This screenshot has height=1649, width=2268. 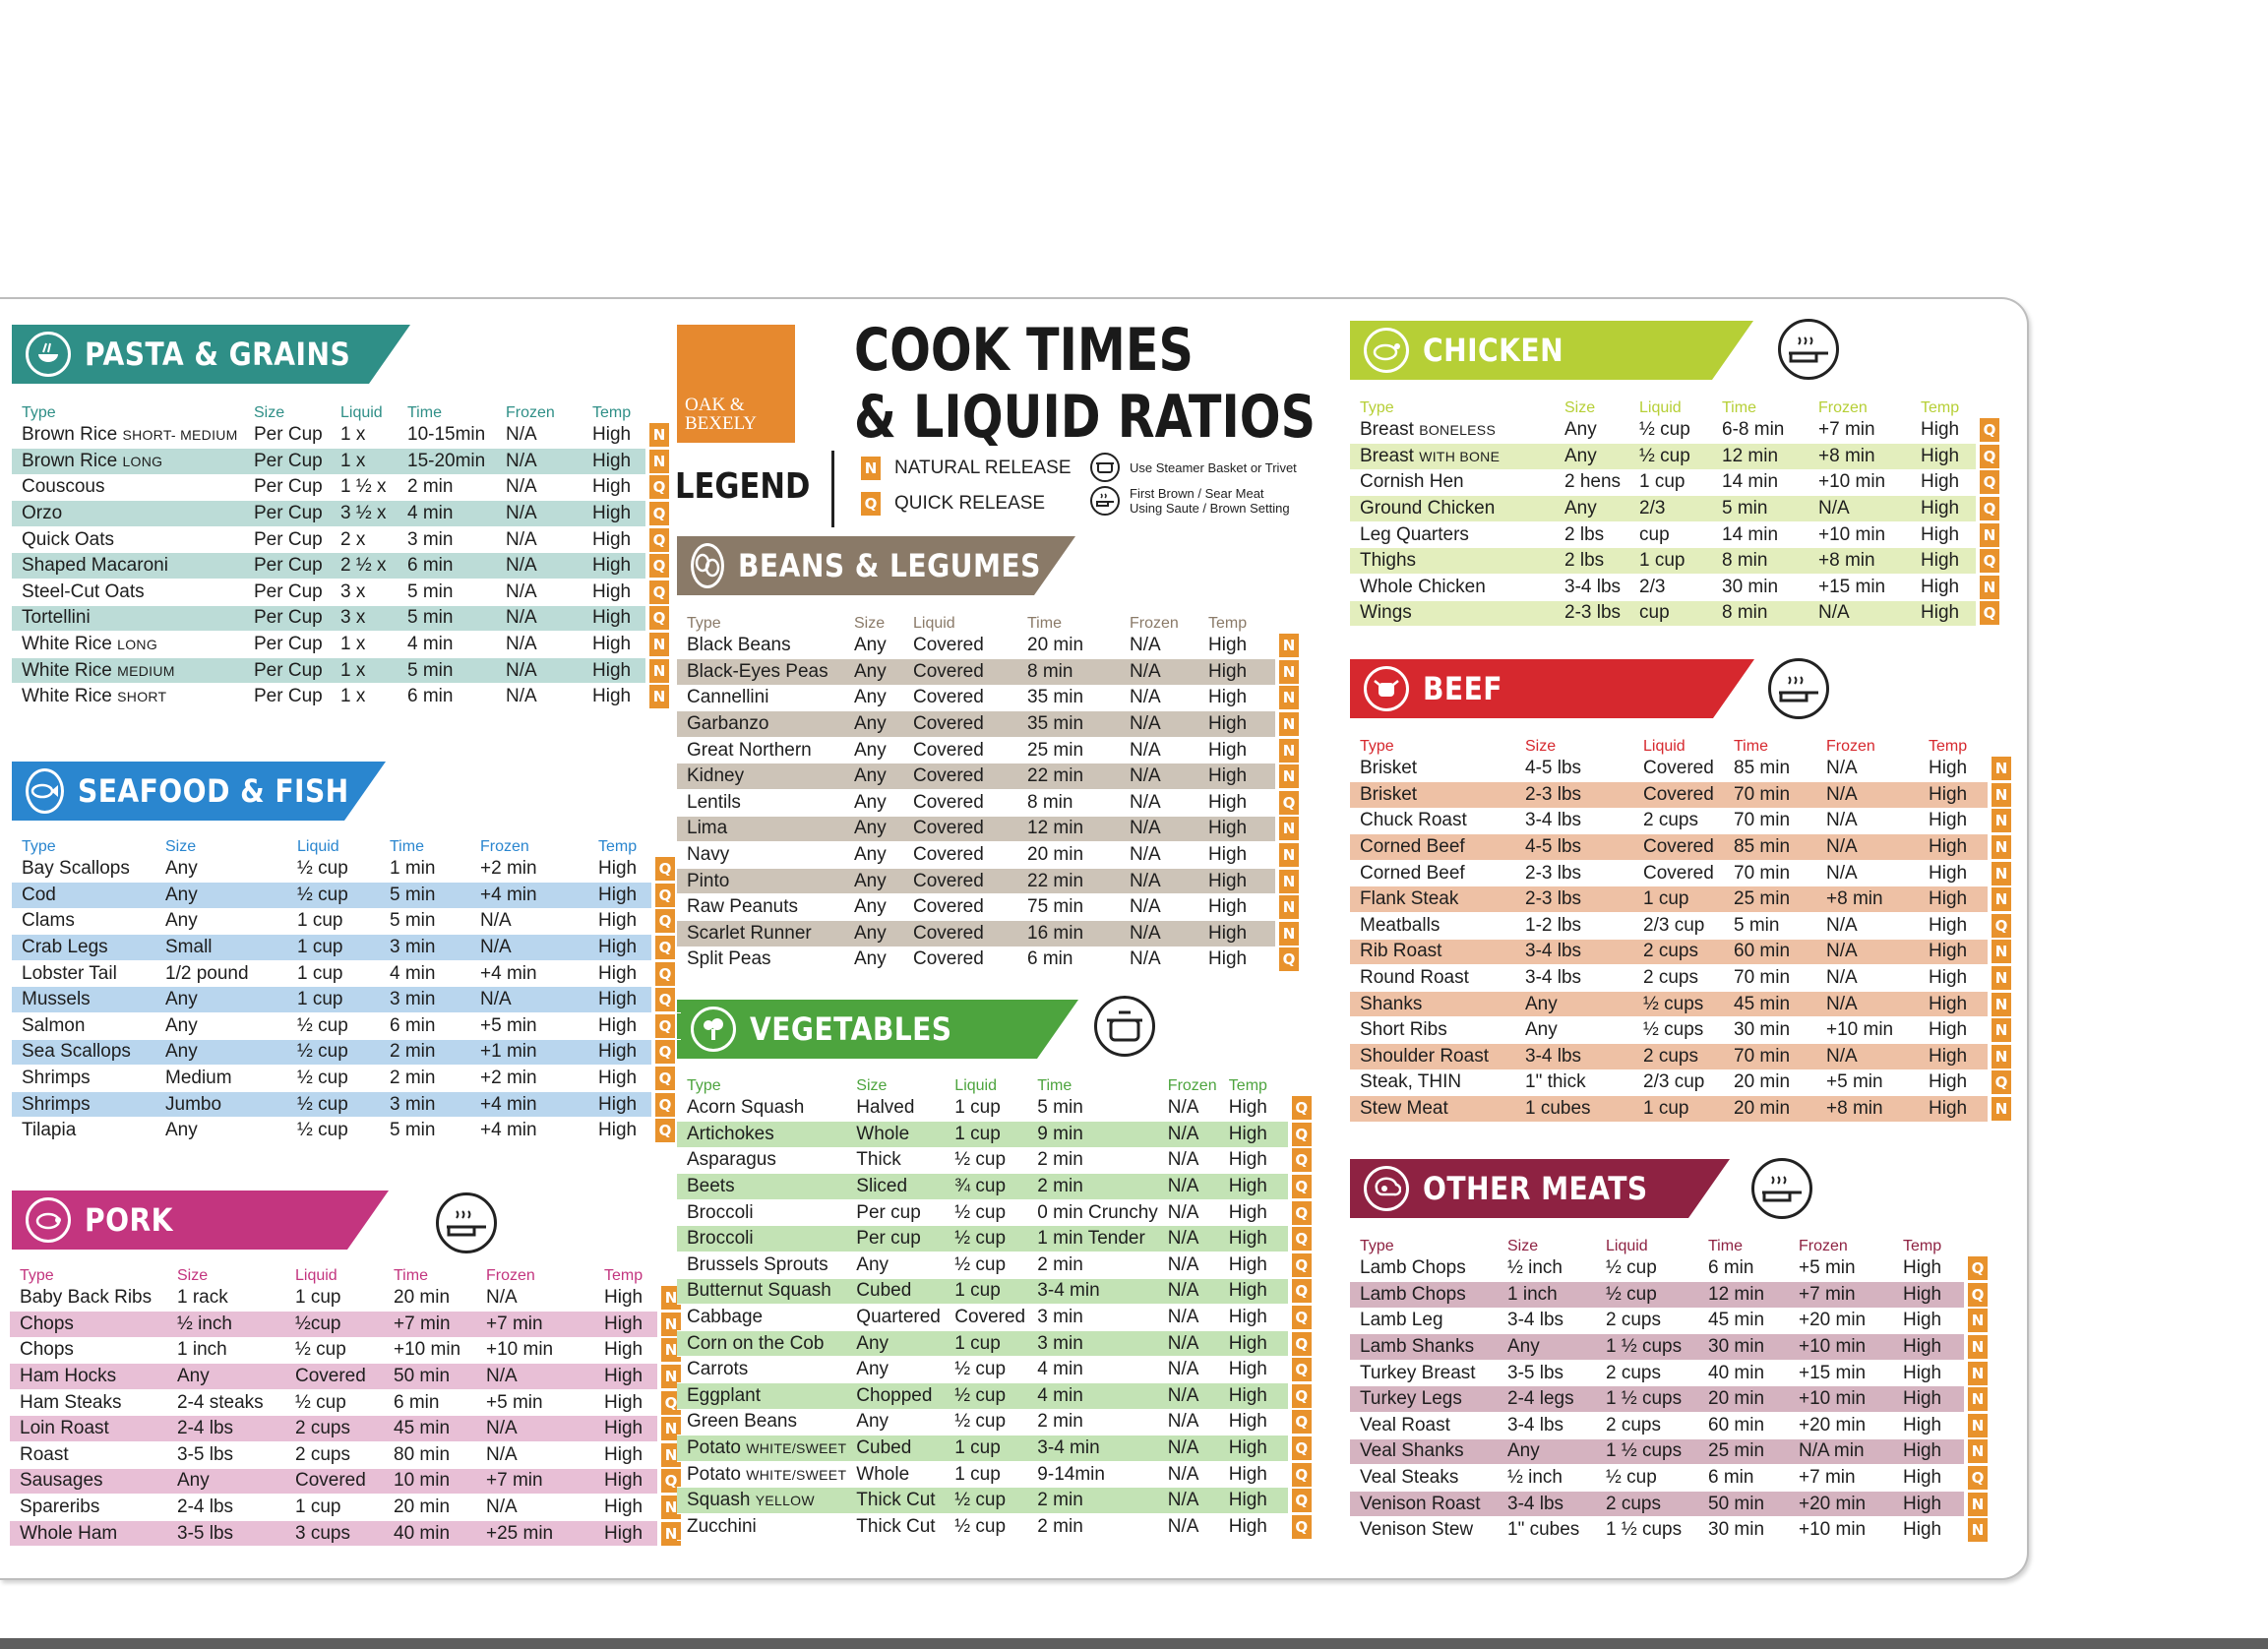 I want to click on type-qualifier: LONG, so click(x=142, y=461).